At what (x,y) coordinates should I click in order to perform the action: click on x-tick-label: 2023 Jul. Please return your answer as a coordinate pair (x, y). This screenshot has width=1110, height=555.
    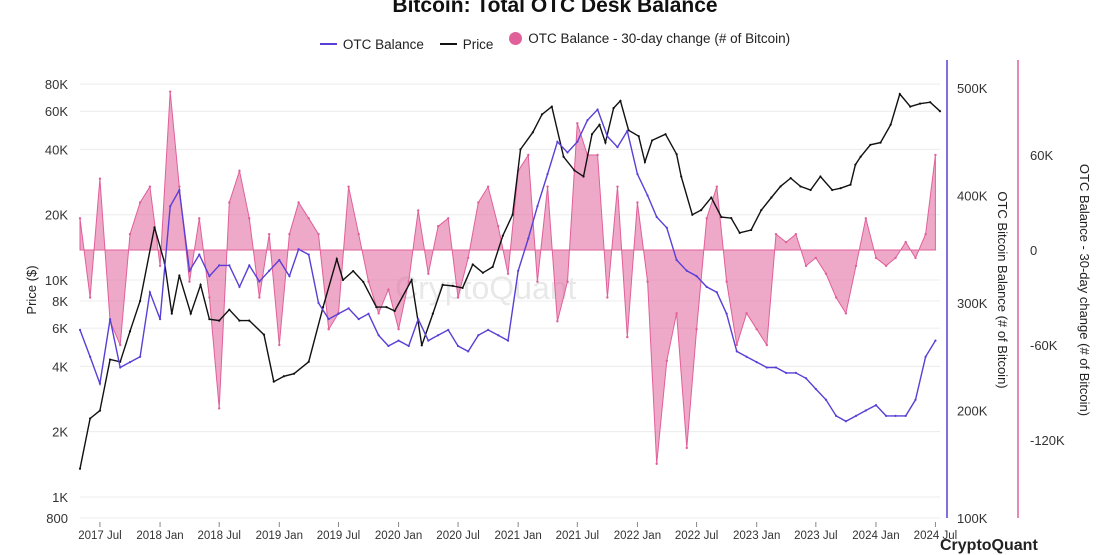
    Looking at the image, I should click on (815, 536).